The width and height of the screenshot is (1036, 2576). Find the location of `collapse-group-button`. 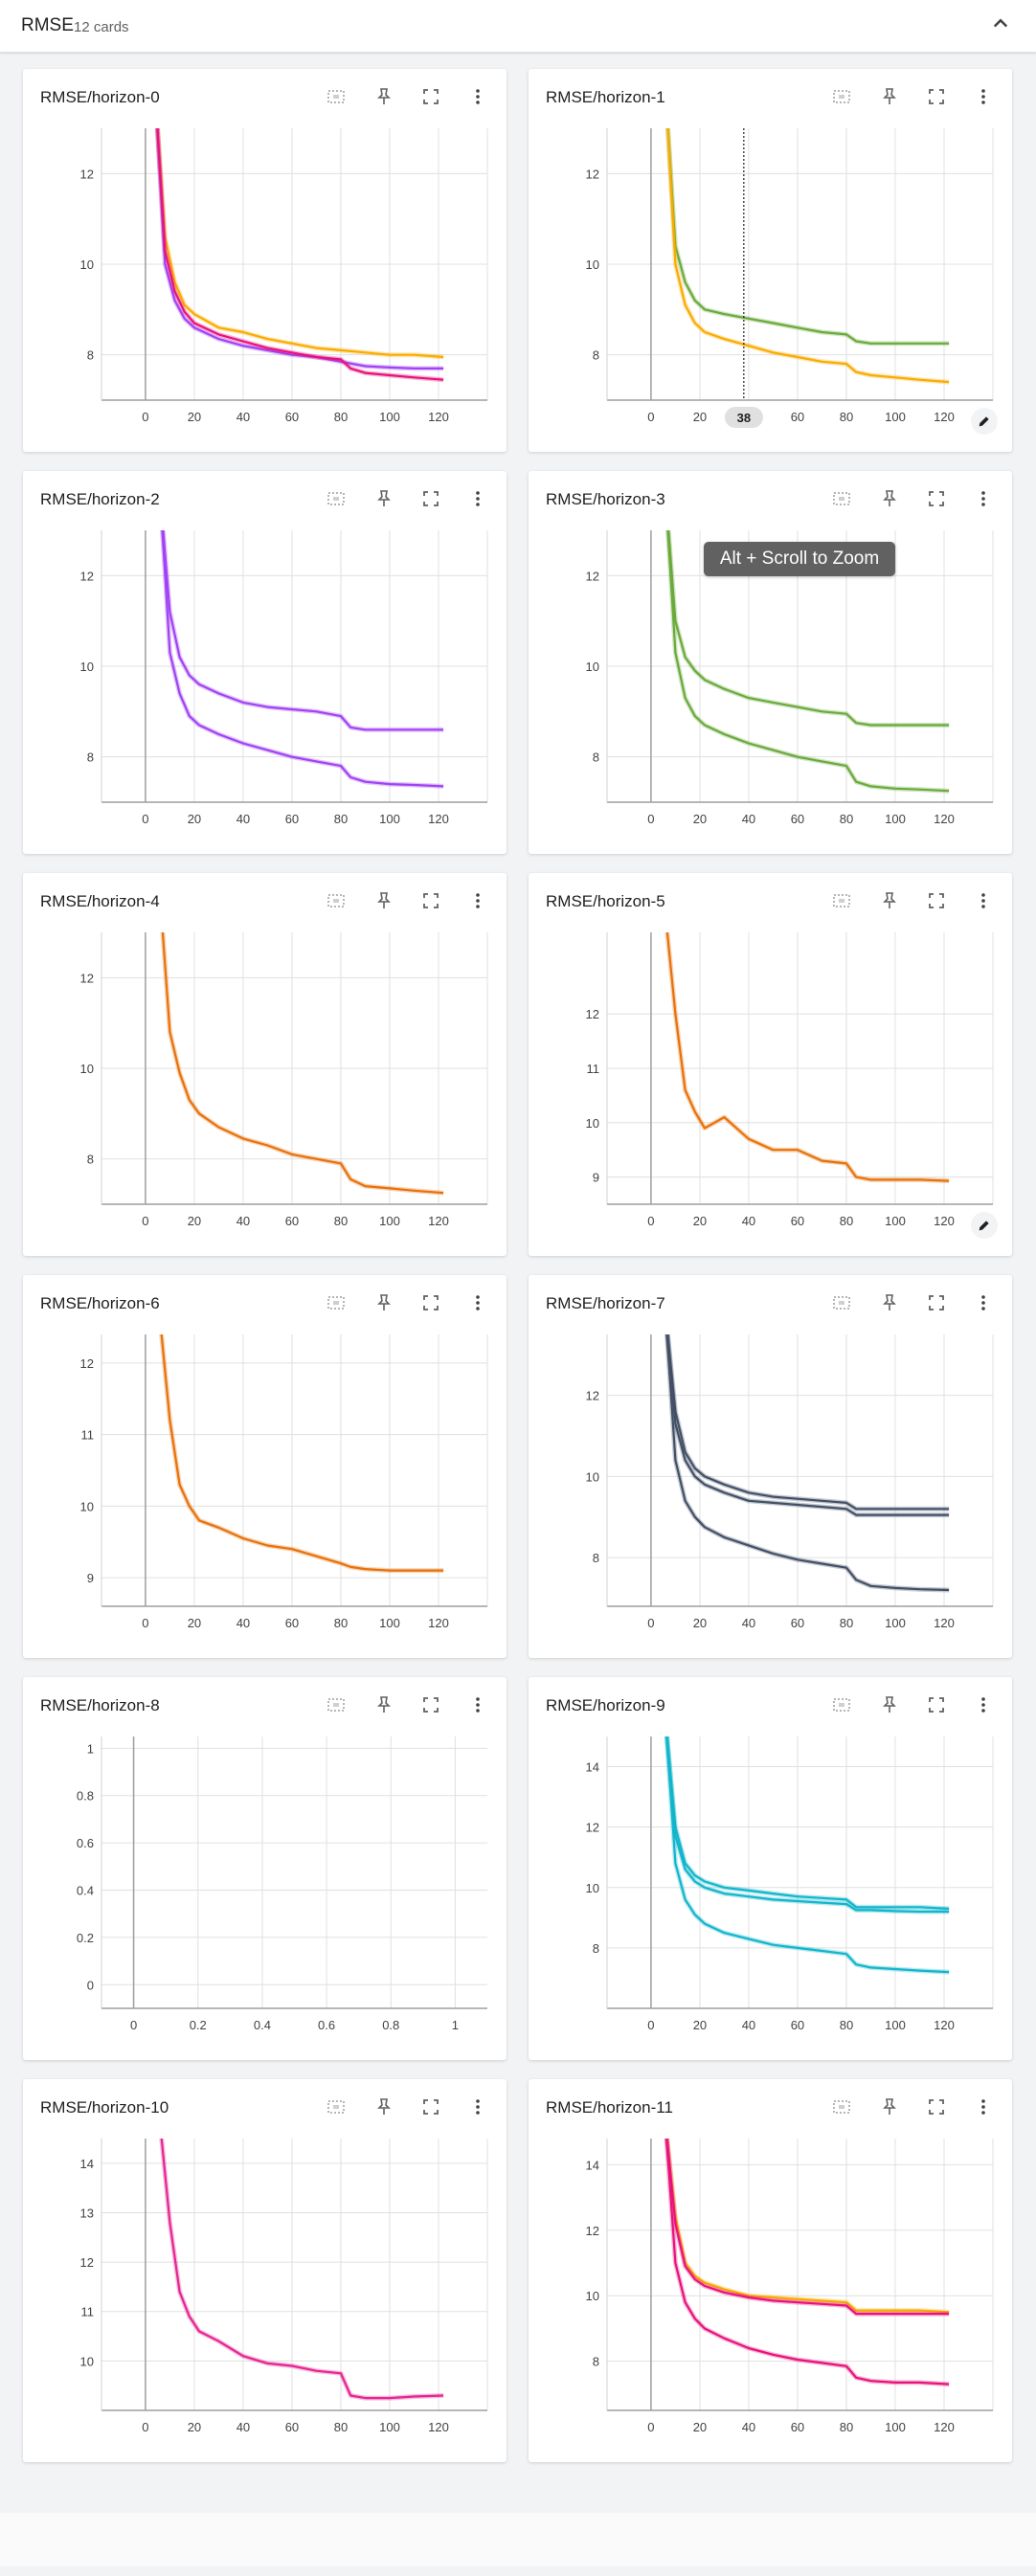

collapse-group-button is located at coordinates (1000, 24).